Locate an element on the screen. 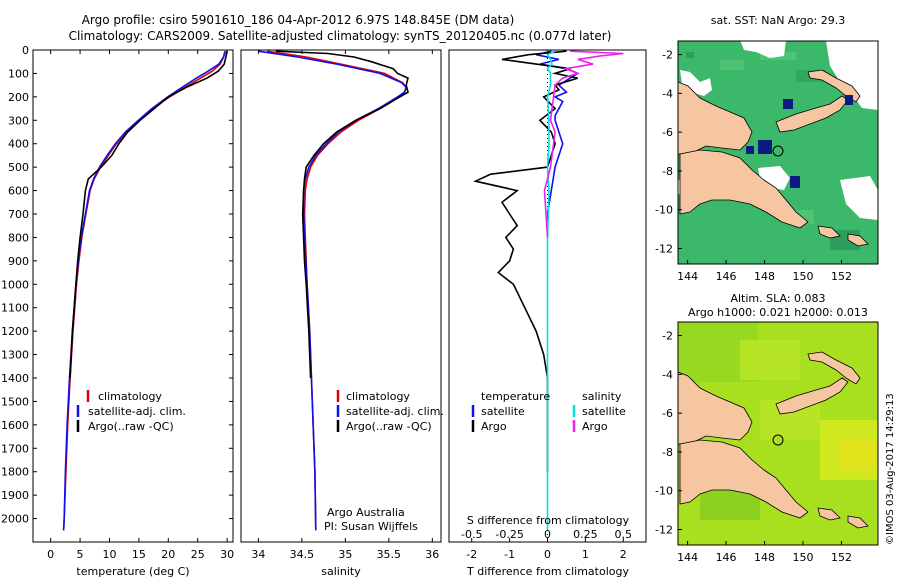 This screenshot has width=900, height=580. legend-heading-temperature: temperature is located at coordinates (515, 396).